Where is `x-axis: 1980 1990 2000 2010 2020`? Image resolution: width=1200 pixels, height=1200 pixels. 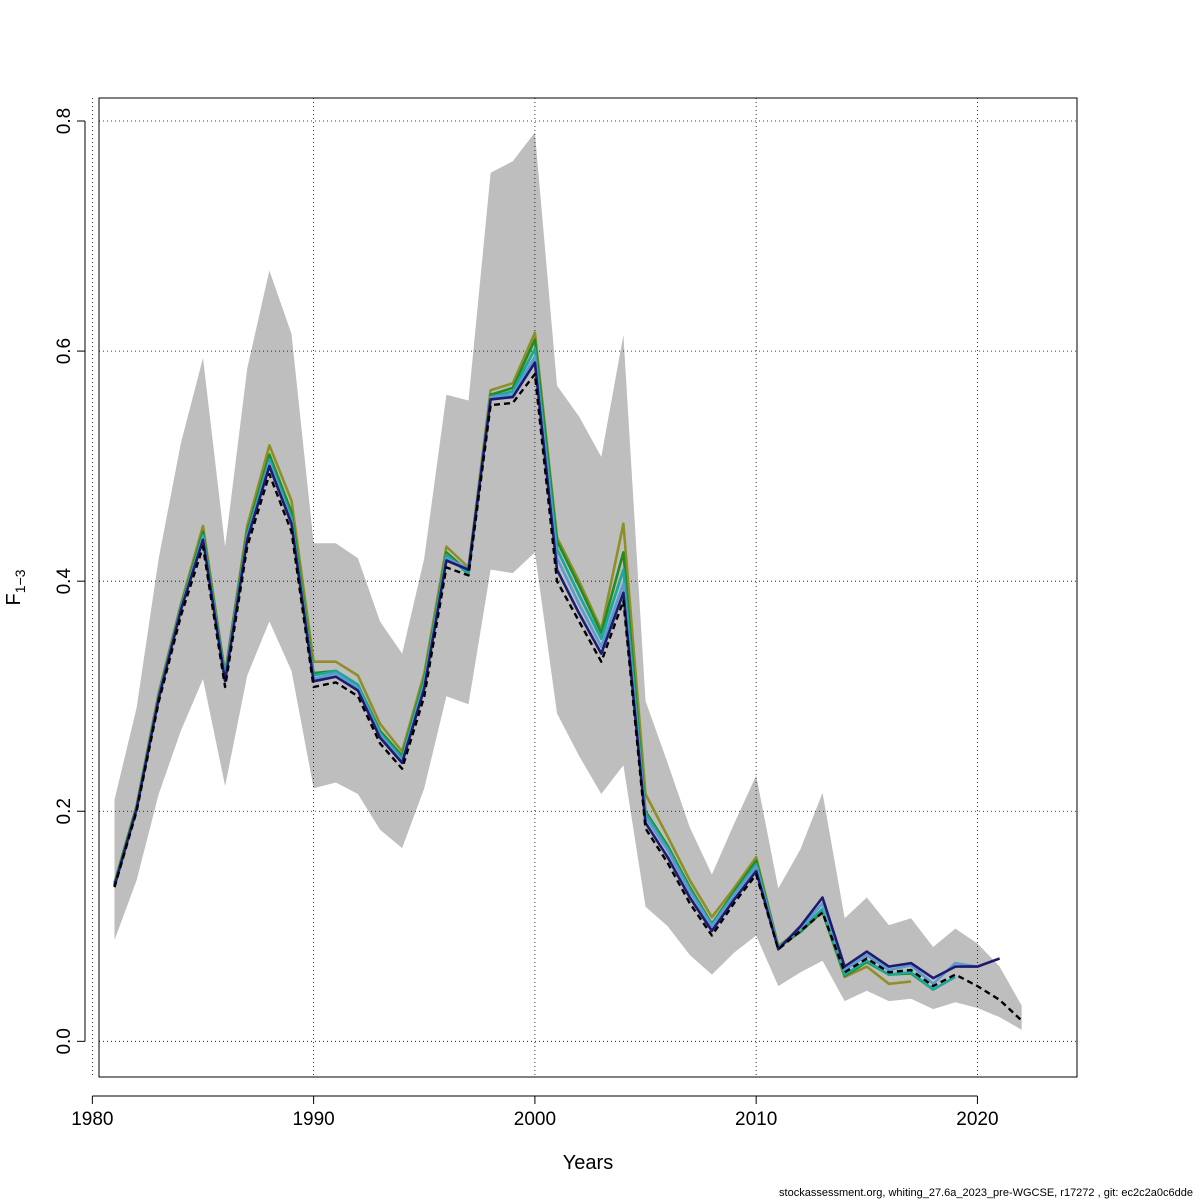
x-axis: 1980 1990 2000 2010 2020 is located at coordinates (535, 1112).